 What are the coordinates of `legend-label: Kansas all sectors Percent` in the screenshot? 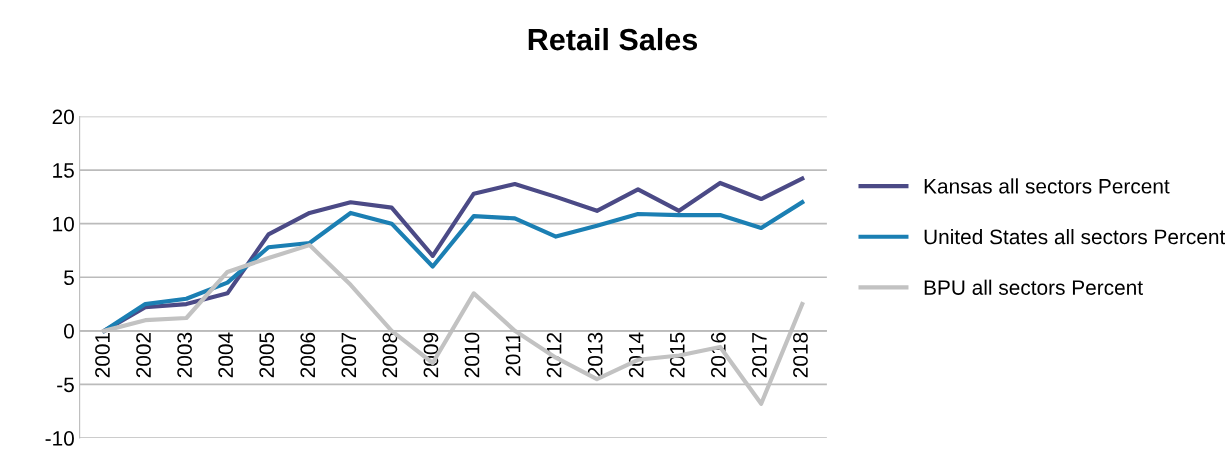 It's located at (1047, 186).